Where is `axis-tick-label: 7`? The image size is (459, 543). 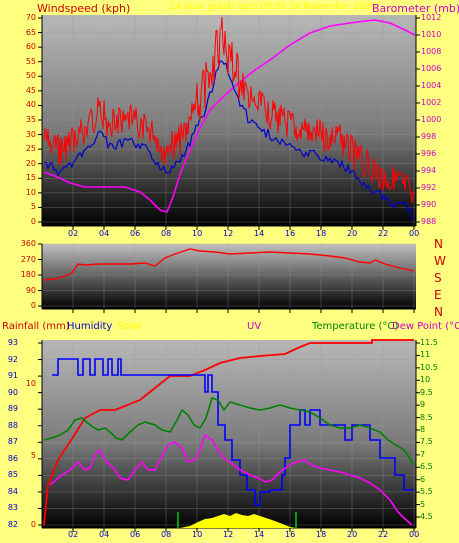 axis-tick-label: 7 is located at coordinates (423, 454).